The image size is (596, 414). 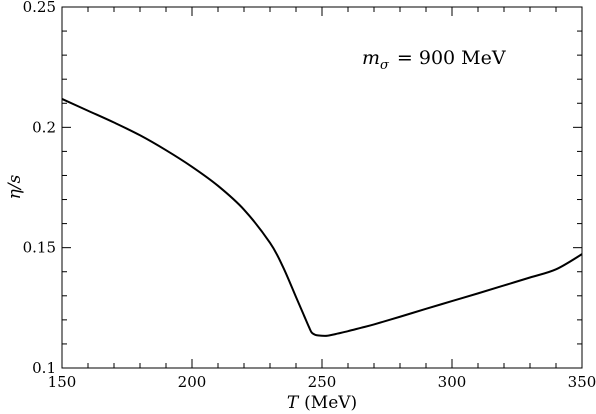 What do you see at coordinates (39, 8) in the screenshot?
I see `y-tick-label: 0.25` at bounding box center [39, 8].